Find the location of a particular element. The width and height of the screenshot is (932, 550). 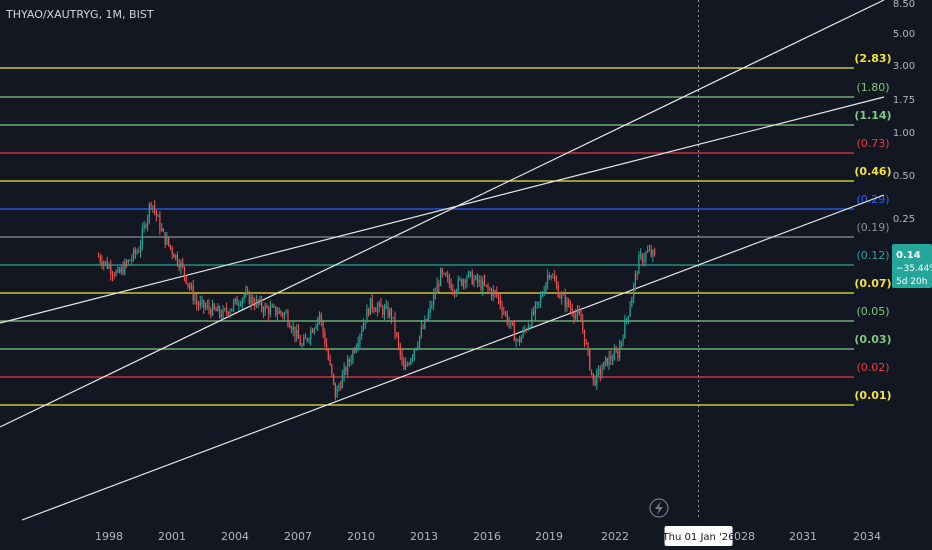

fib-label: (0.01) is located at coordinates (872, 395).